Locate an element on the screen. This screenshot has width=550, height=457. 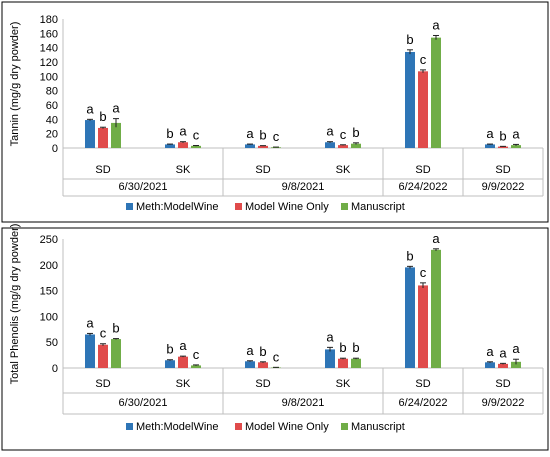
legend-label: Meth:ModelWine is located at coordinates (177, 207).